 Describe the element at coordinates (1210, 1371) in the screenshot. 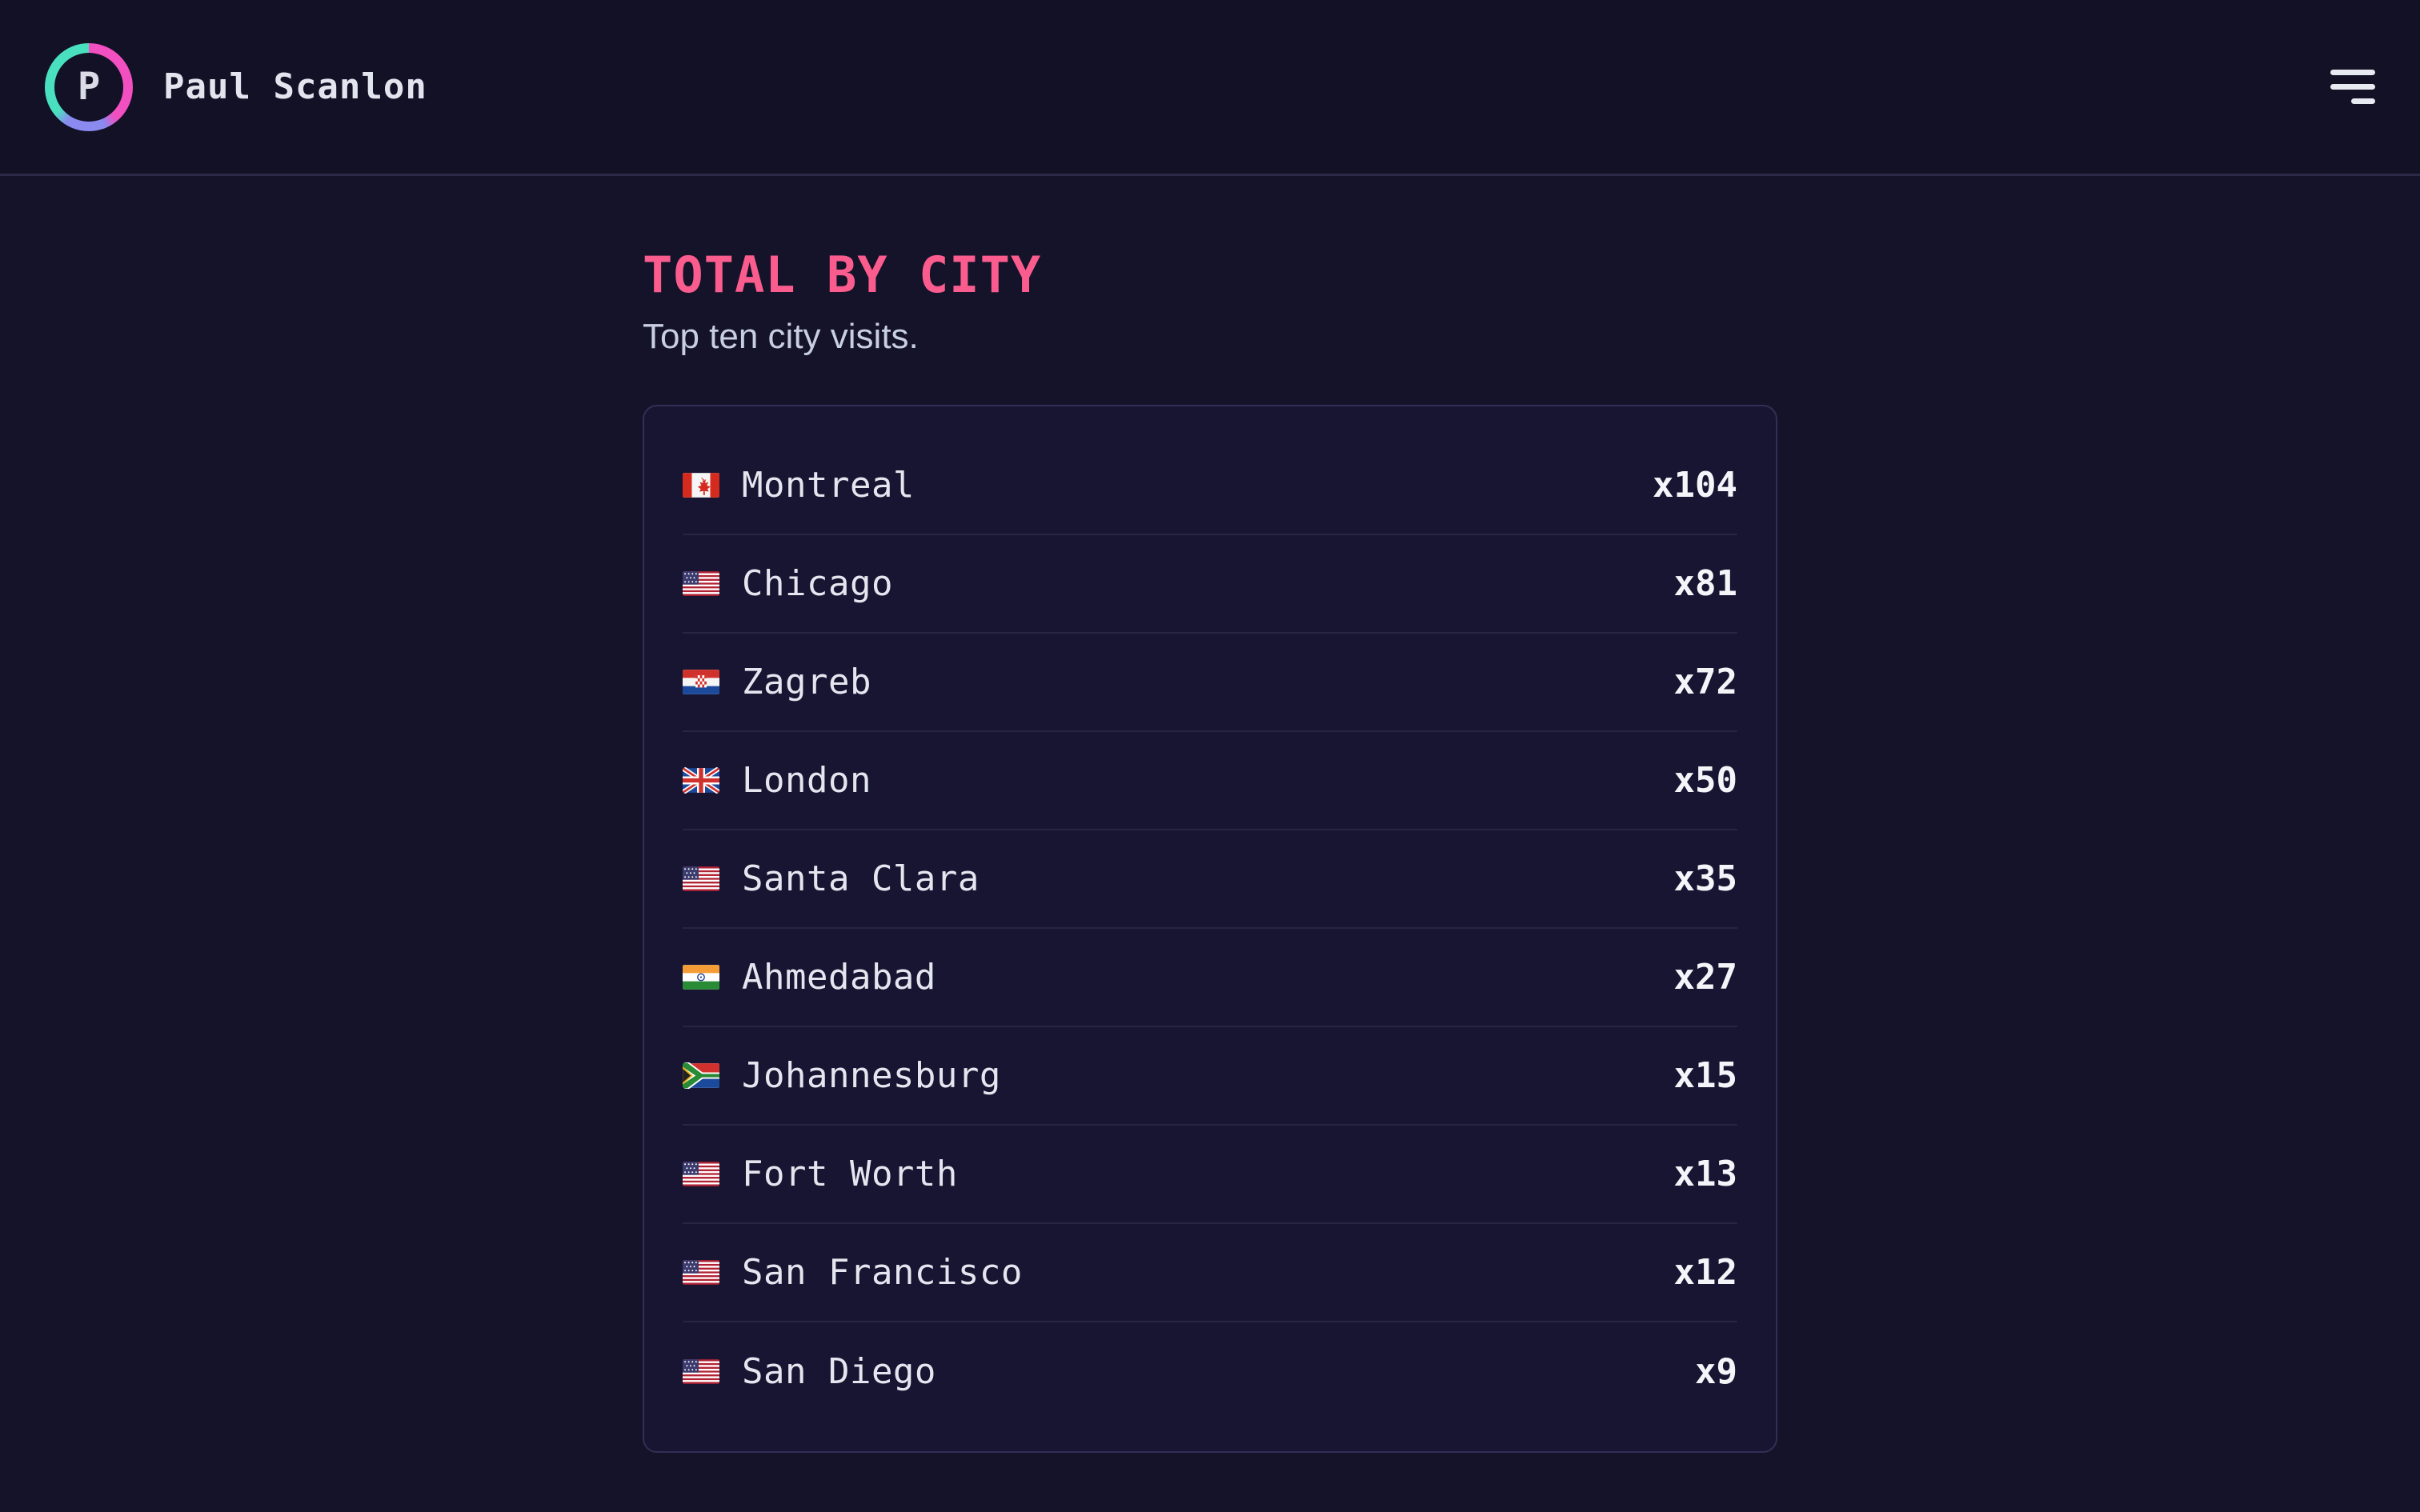

I see `list-item: San Diego x9` at that location.